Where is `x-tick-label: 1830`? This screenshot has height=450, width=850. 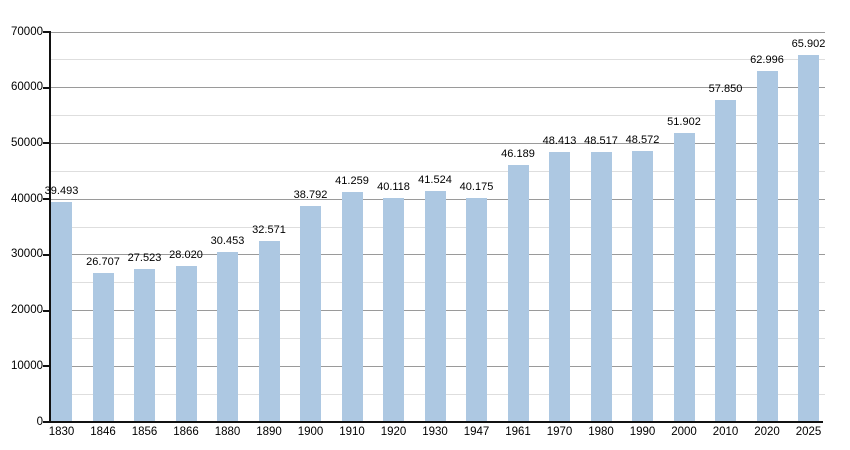 x-tick-label: 1830 is located at coordinates (61, 432).